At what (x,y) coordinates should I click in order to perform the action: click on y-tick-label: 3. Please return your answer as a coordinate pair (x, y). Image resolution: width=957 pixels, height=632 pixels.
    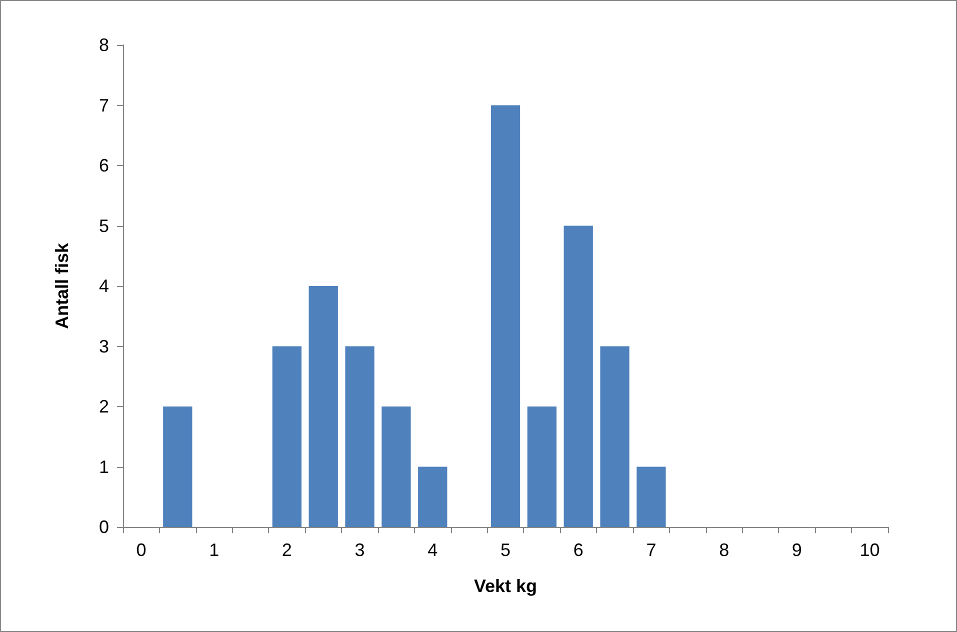
    Looking at the image, I should click on (103, 346).